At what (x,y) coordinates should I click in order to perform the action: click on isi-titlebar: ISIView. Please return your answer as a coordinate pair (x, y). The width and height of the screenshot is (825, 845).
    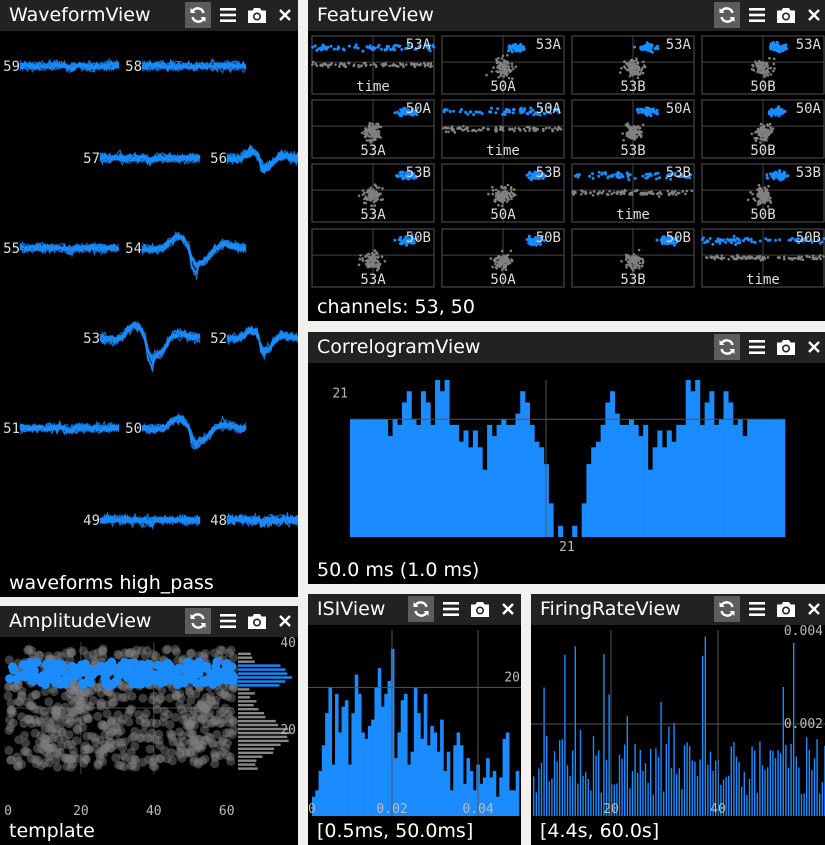
    Looking at the image, I should click on (414, 609).